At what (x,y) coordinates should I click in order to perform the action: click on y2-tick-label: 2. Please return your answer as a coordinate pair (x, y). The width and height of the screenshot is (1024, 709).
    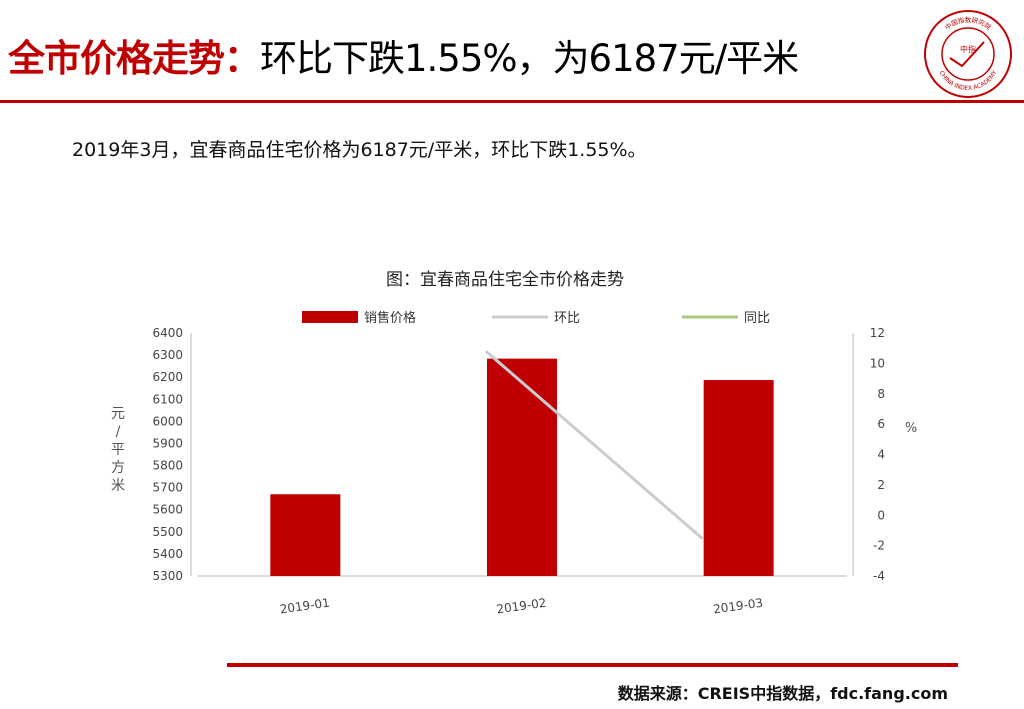
    Looking at the image, I should click on (881, 485).